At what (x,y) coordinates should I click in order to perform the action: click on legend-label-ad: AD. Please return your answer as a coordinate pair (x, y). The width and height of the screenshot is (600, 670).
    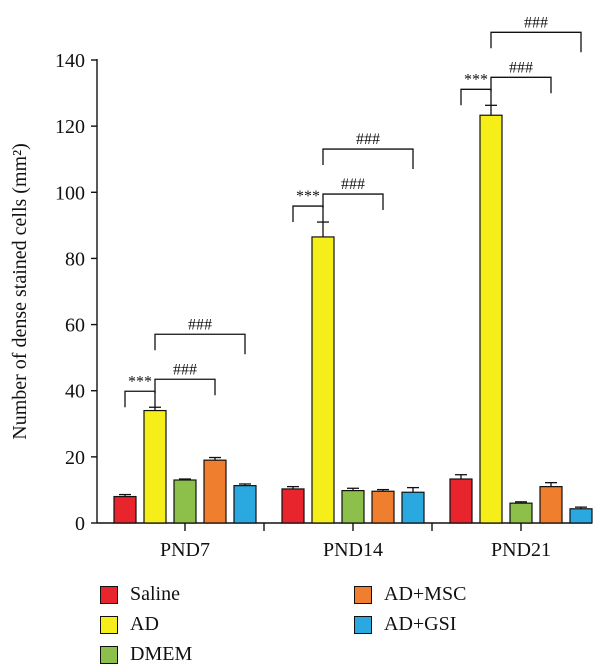
    Looking at the image, I should click on (144, 624).